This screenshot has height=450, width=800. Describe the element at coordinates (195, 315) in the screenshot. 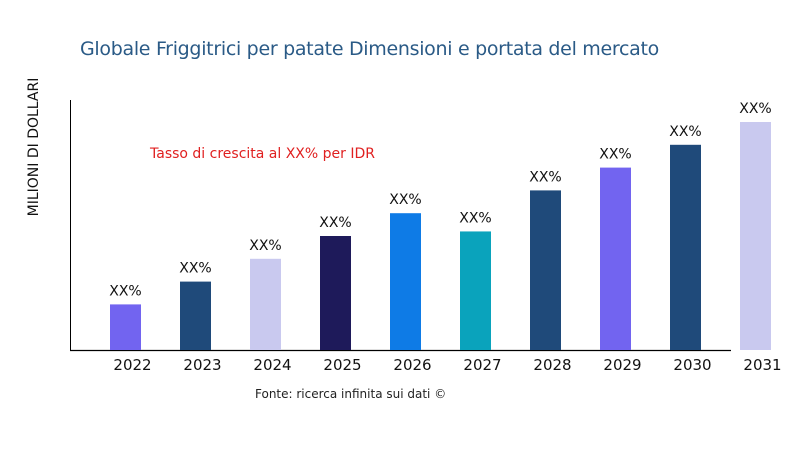

I see `bar-2023` at that location.